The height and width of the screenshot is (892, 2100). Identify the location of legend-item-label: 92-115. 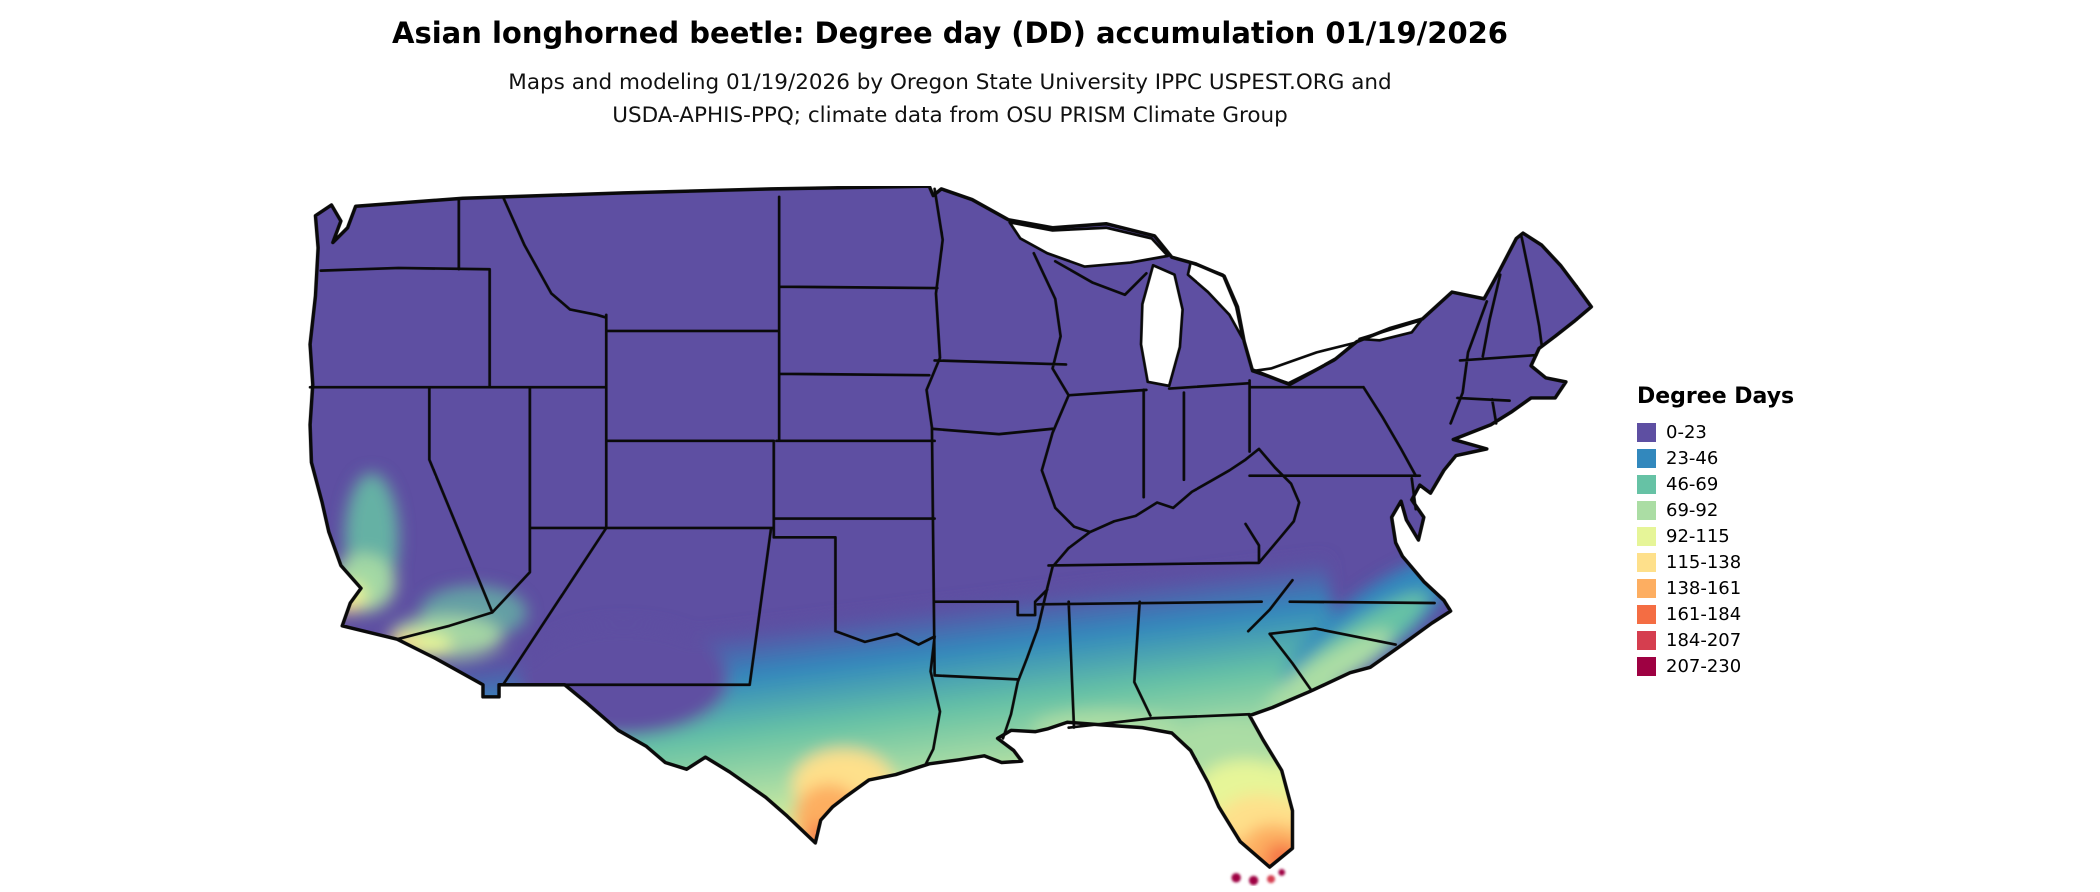
(1698, 536).